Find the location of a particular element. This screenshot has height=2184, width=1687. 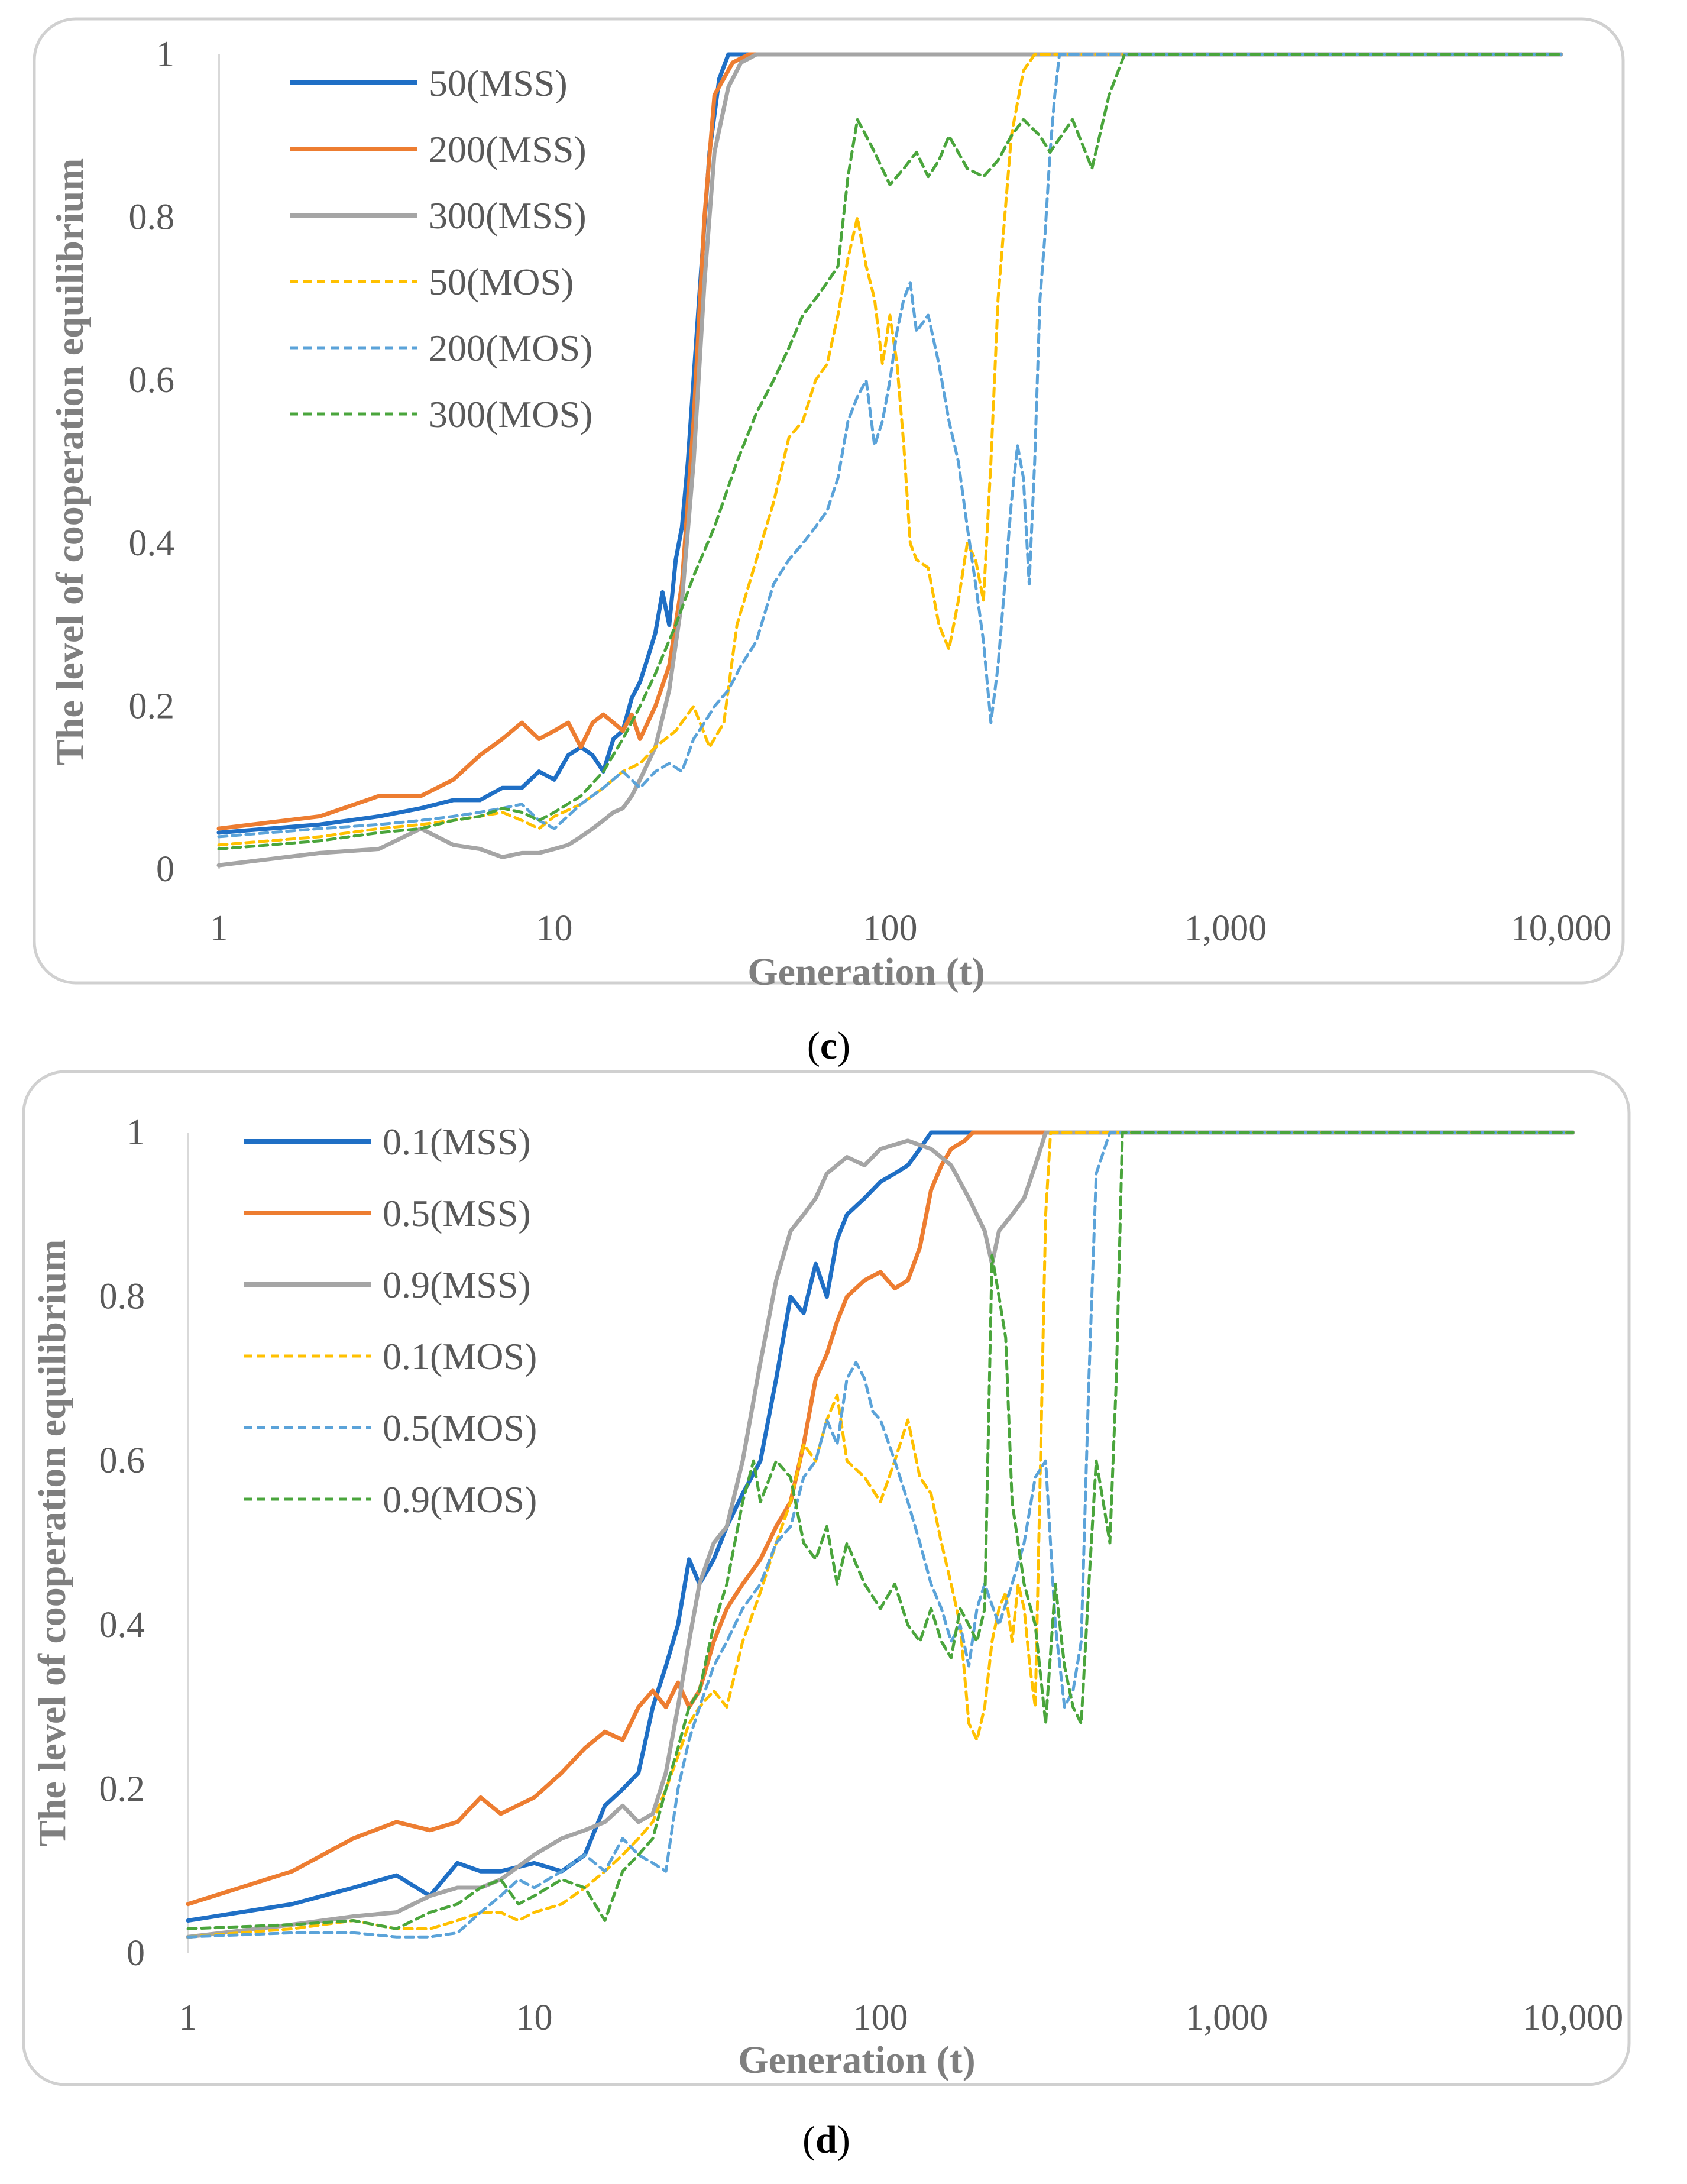

legend-entry: 50(MOS) is located at coordinates (501, 282).